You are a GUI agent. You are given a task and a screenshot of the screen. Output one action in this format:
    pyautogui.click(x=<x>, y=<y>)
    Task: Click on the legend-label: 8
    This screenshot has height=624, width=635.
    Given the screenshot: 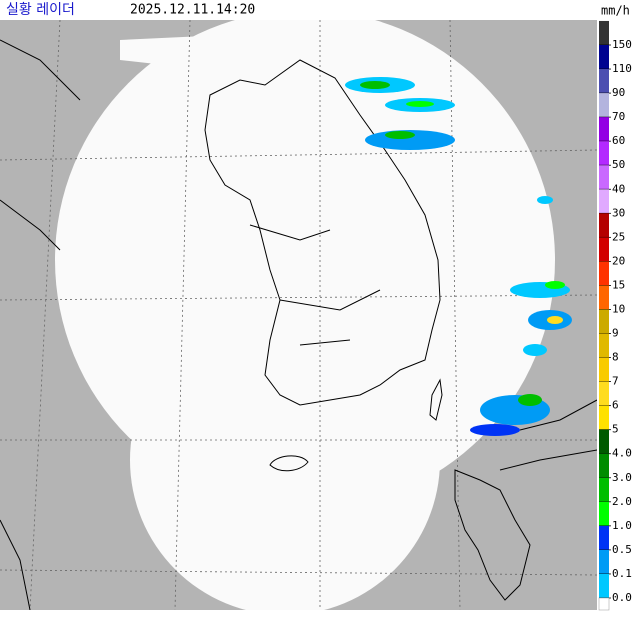 What is the action you would take?
    pyautogui.click(x=615, y=357)
    